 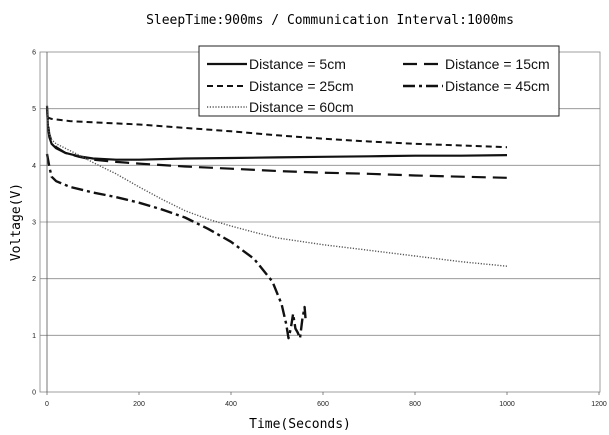 What do you see at coordinates (301, 107) in the screenshot?
I see `legend-label-5: Distance = 60cm` at bounding box center [301, 107].